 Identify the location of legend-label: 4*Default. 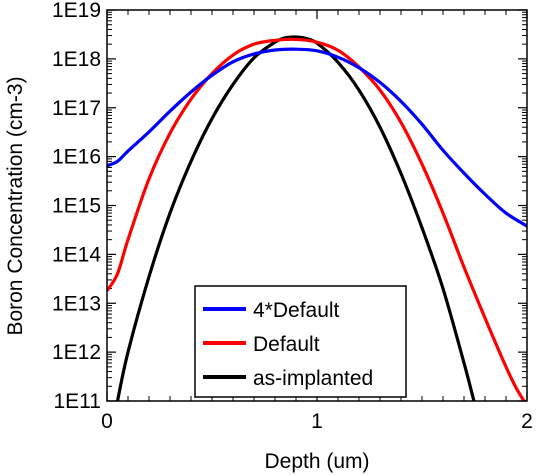
(296, 310).